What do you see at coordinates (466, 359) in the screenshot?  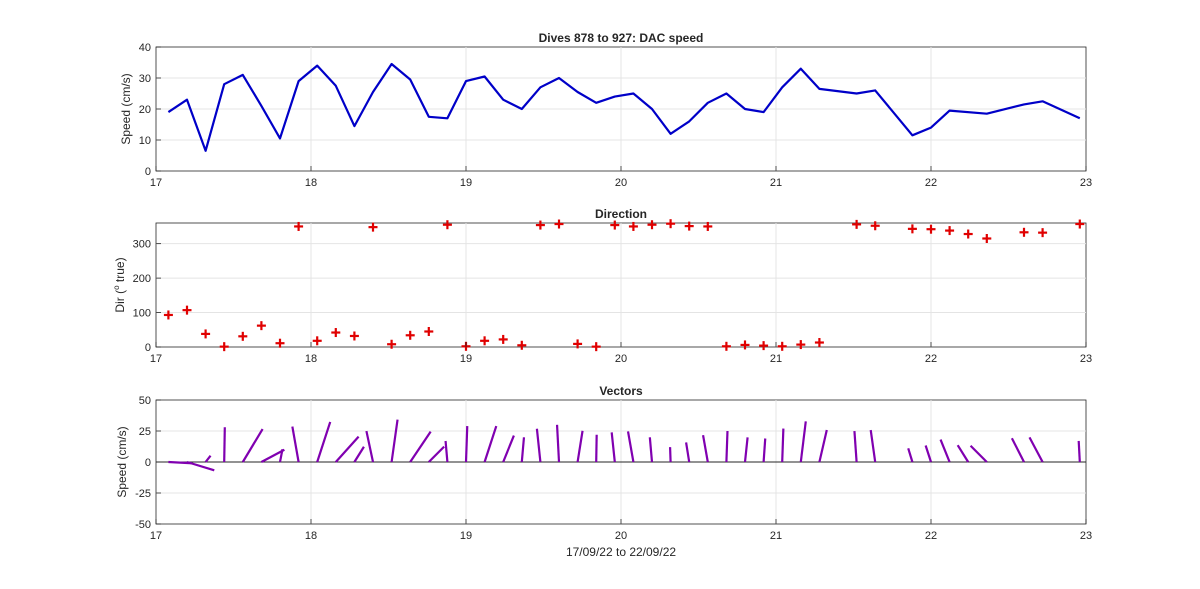 I see `direction-x-tick-label: 19` at bounding box center [466, 359].